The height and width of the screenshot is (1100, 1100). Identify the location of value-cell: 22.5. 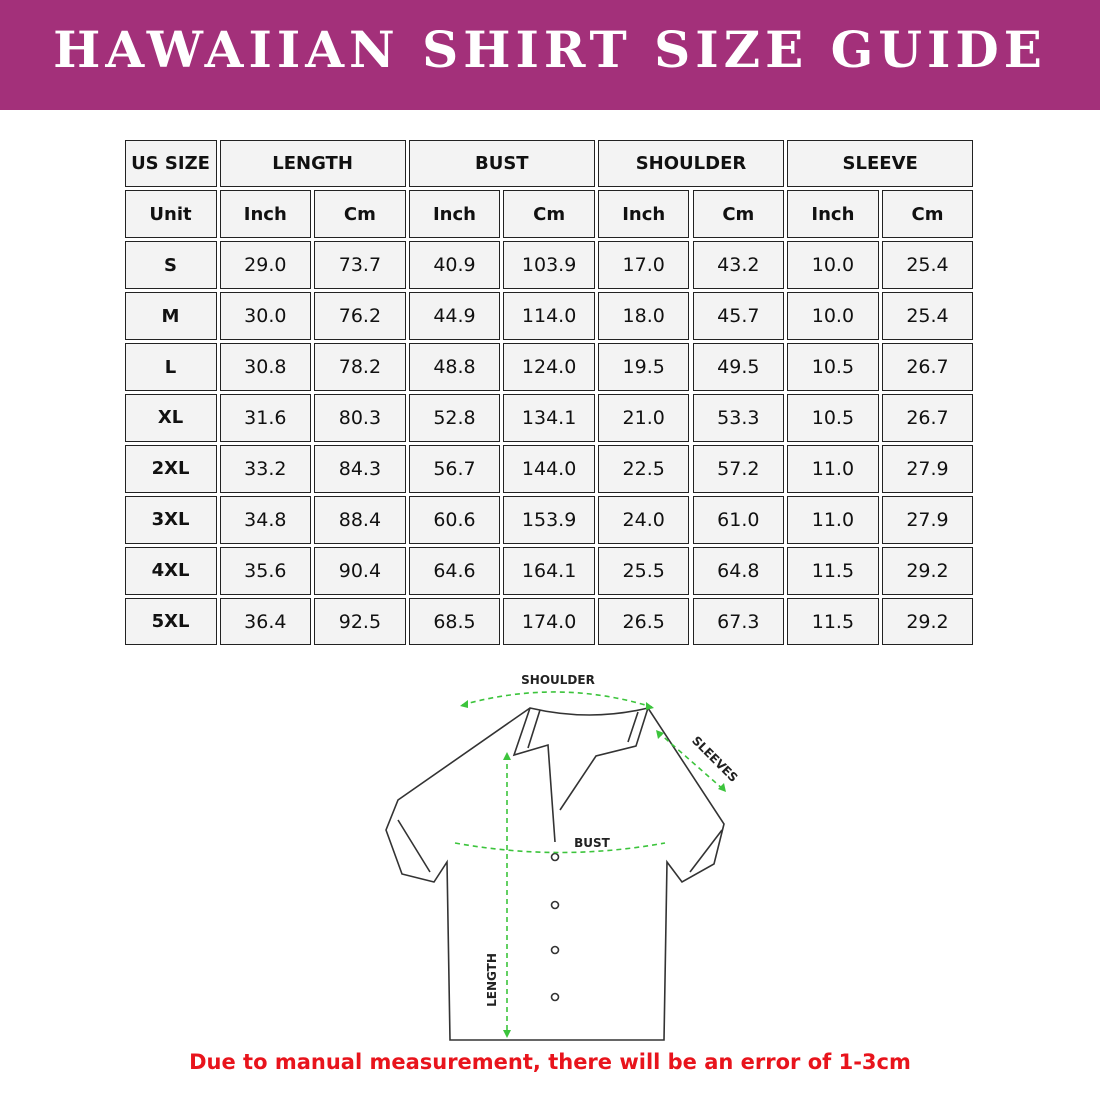
(643, 468).